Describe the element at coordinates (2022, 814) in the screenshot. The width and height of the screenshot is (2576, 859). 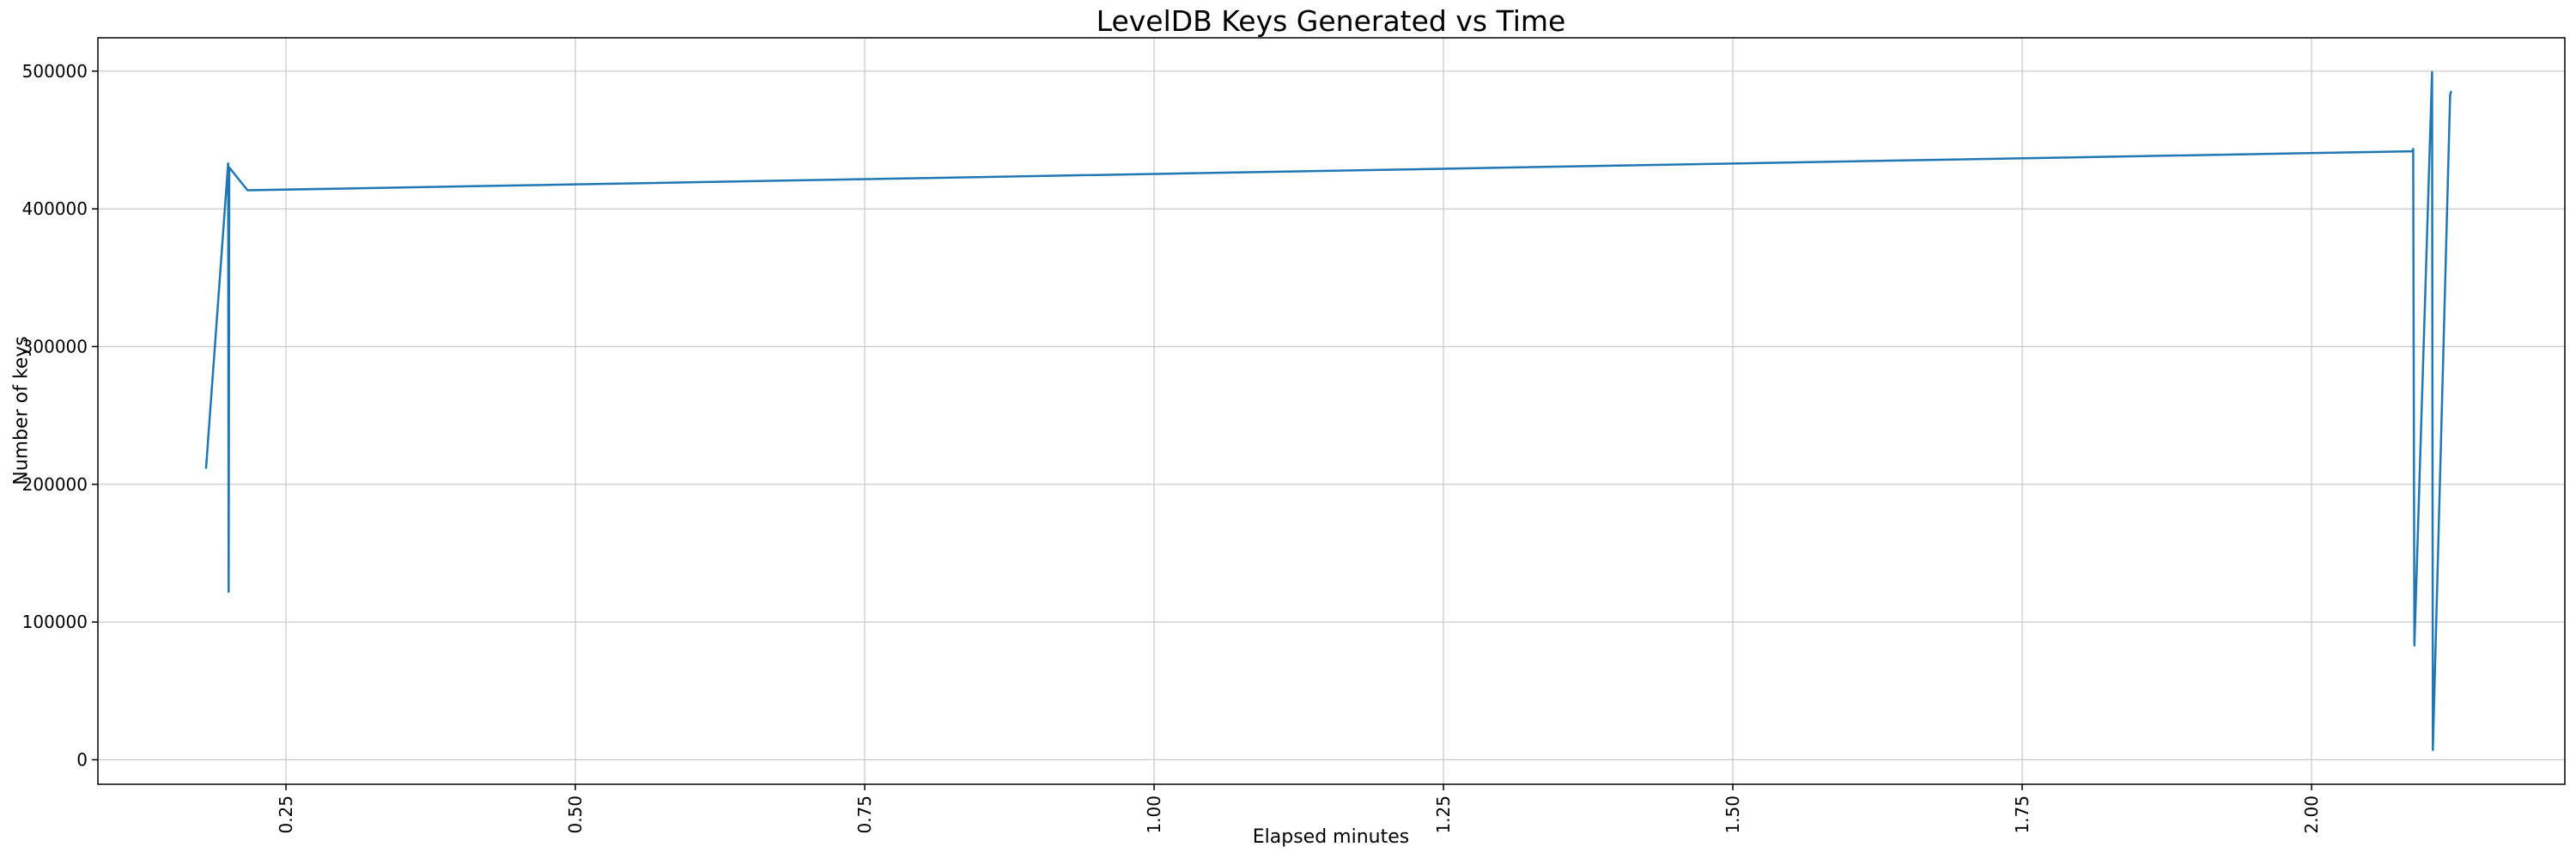
I see `x-tick-label: 1.75` at that location.